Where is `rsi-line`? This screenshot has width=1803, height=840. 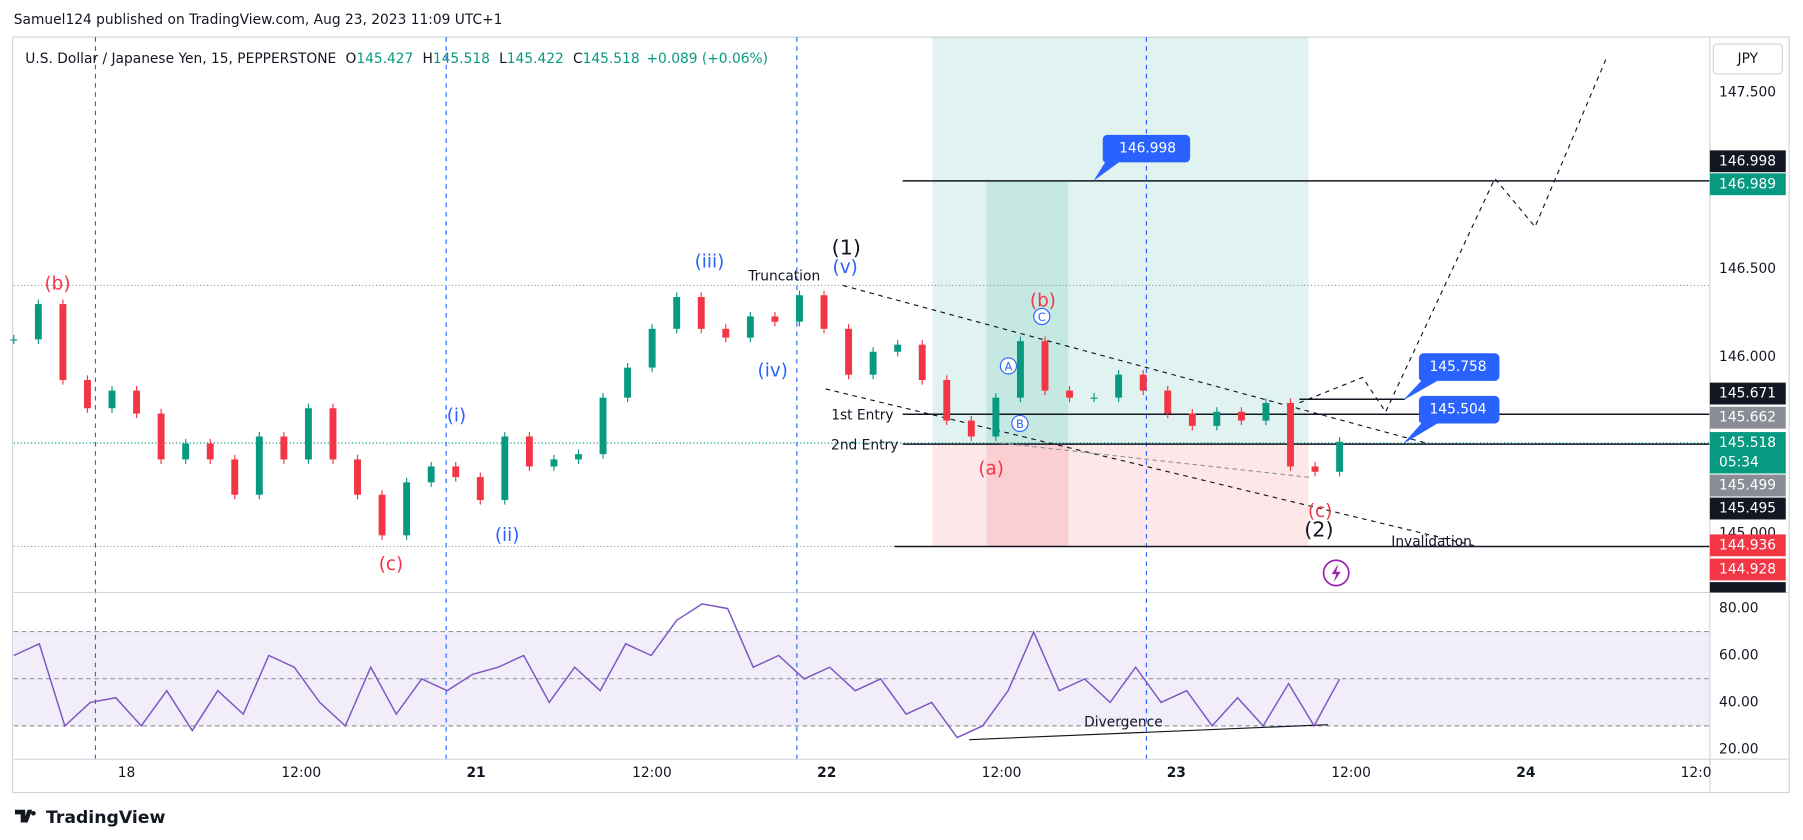 rsi-line is located at coordinates (677, 671).